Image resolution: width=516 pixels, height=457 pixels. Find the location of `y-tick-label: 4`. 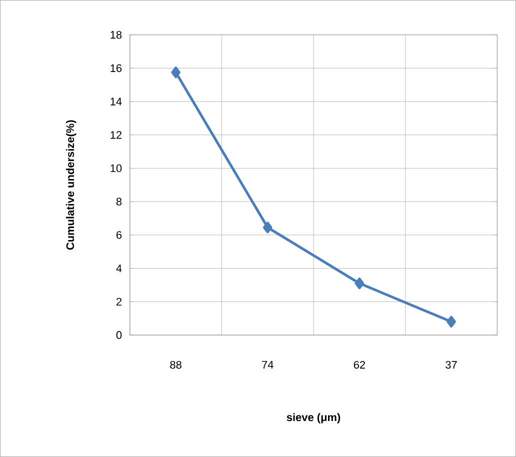

y-tick-label: 4 is located at coordinates (119, 268).